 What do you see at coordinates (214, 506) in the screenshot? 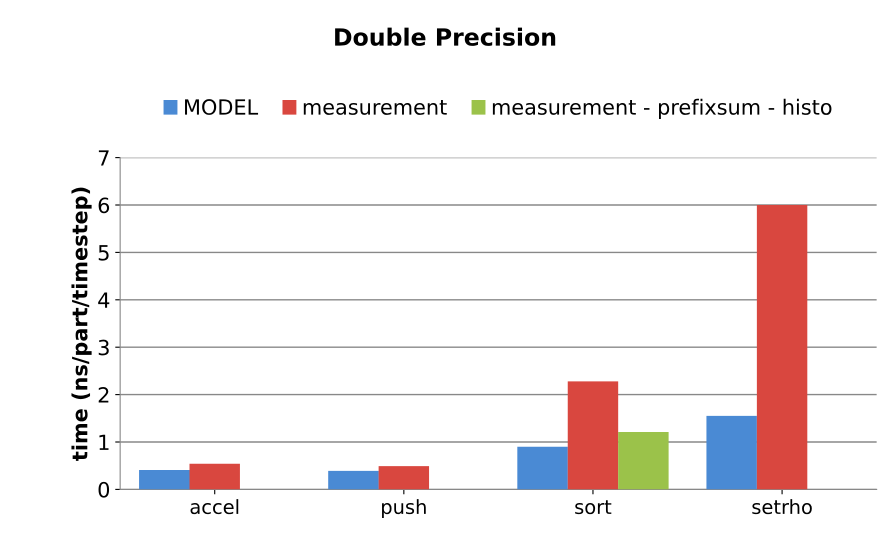
I see `x-tick-label: accel` at bounding box center [214, 506].